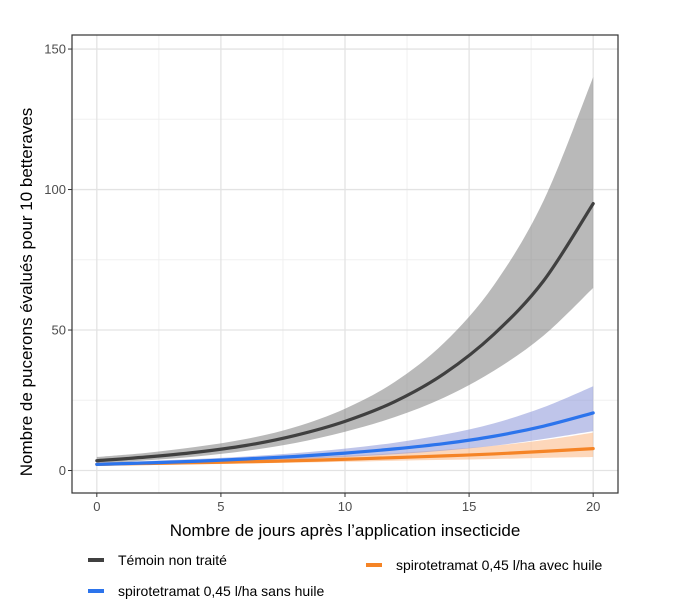  Describe the element at coordinates (345, 449) in the screenshot. I see `confidence-band-avec-huile` at that location.